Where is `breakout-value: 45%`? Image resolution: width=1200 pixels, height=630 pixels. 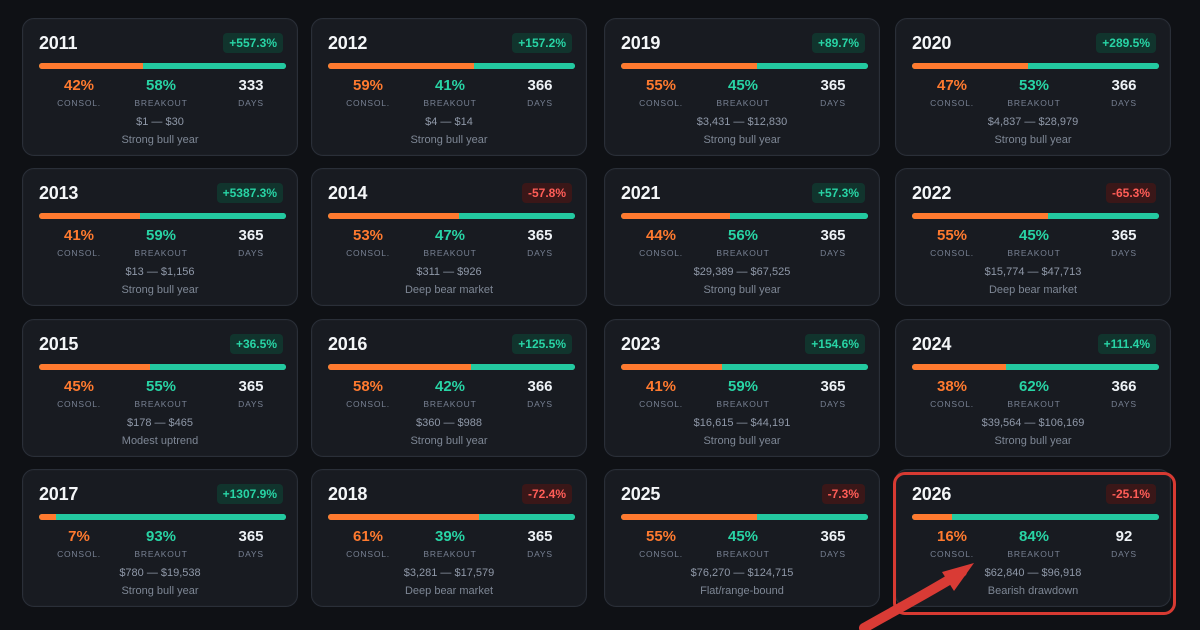
breakout-value: 45% is located at coordinates (743, 85).